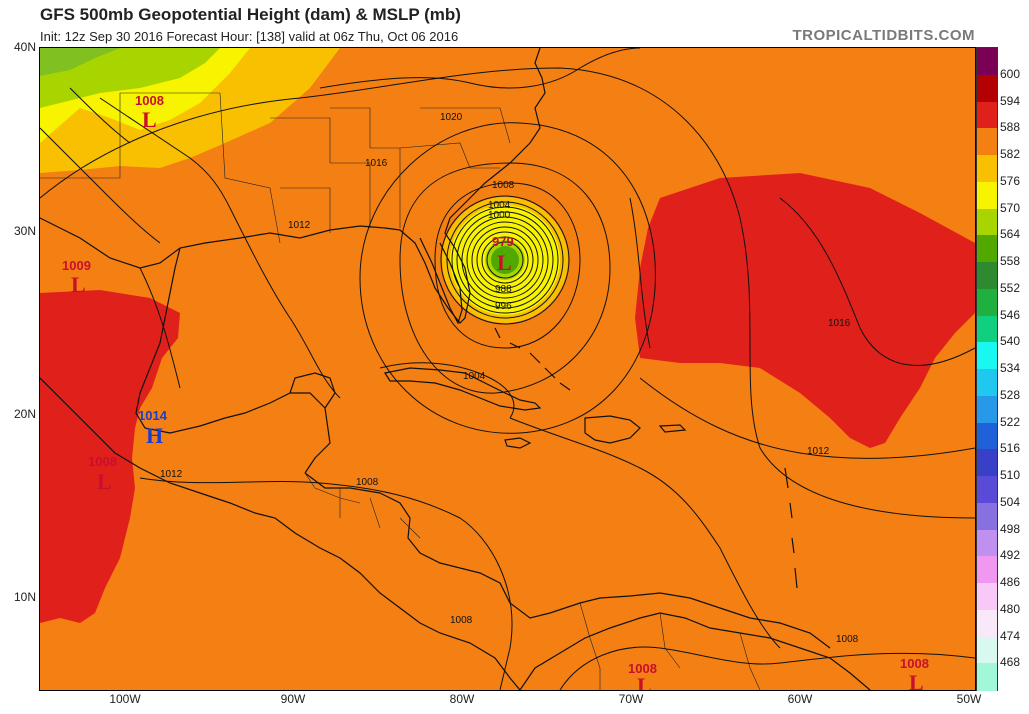  Describe the element at coordinates (1010, 180) in the screenshot. I see `color-scale-label: 576` at that location.